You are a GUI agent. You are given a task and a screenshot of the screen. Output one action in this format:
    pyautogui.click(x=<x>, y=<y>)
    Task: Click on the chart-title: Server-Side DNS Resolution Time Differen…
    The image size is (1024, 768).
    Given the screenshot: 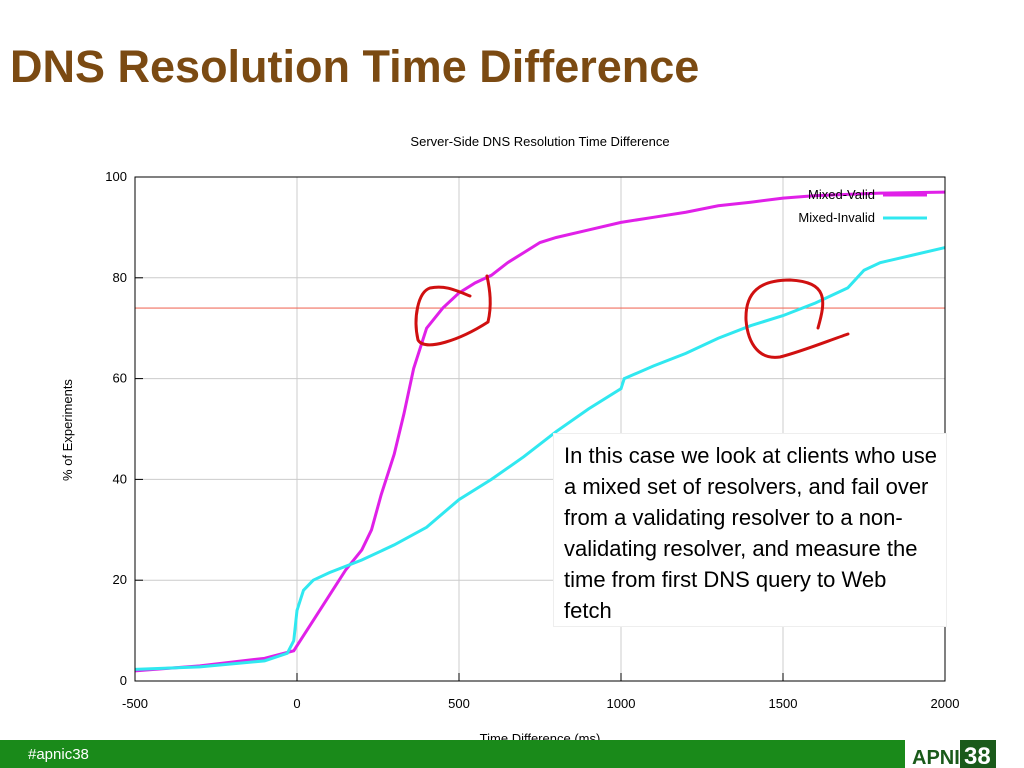 What is the action you would take?
    pyautogui.click(x=539, y=141)
    